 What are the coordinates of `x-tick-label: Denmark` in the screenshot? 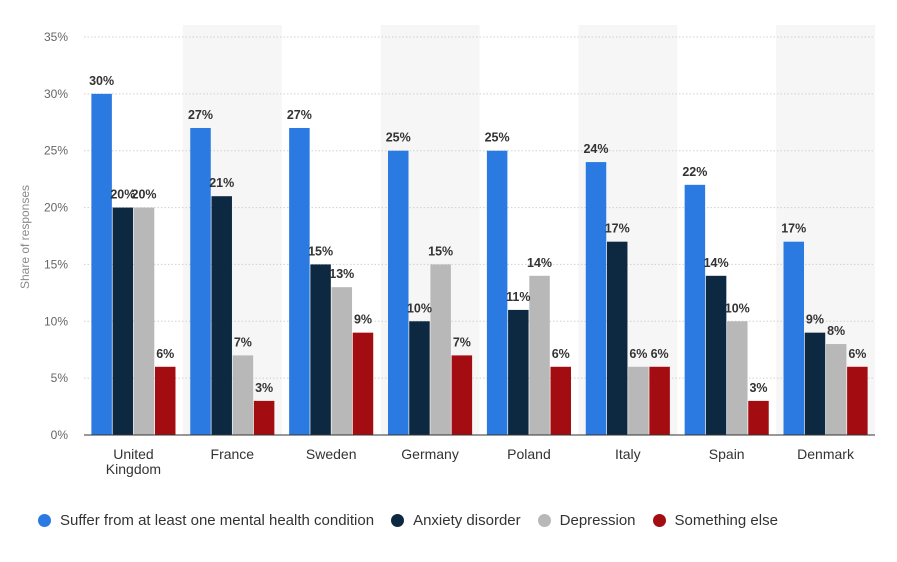 It's located at (826, 454).